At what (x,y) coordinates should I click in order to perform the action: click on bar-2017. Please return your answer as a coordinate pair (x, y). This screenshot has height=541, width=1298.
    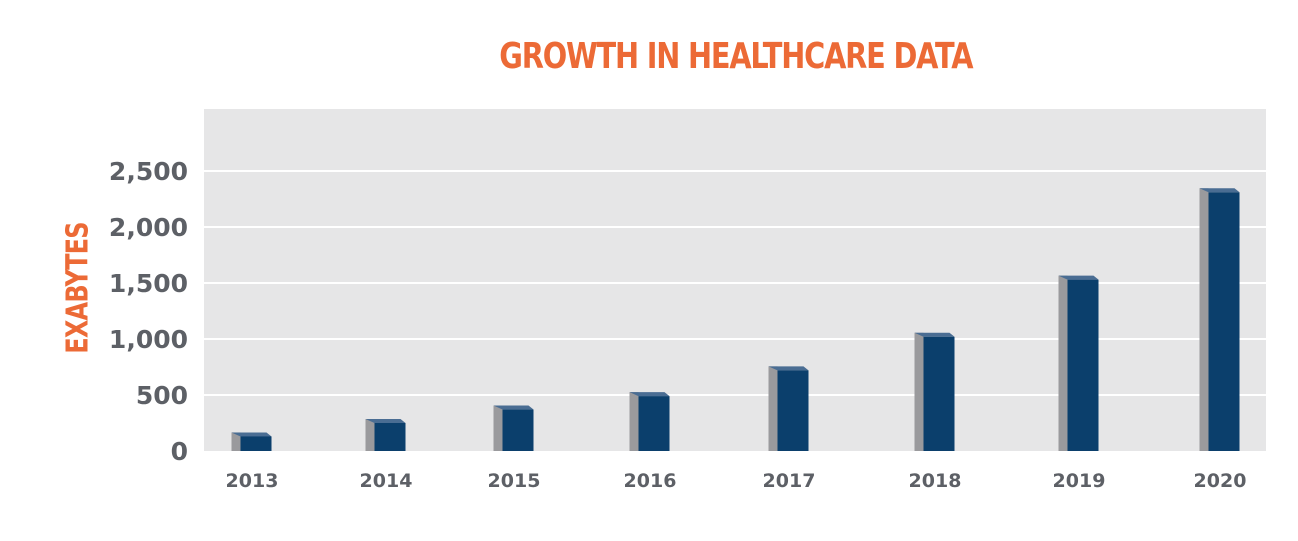
    Looking at the image, I should click on (788, 408).